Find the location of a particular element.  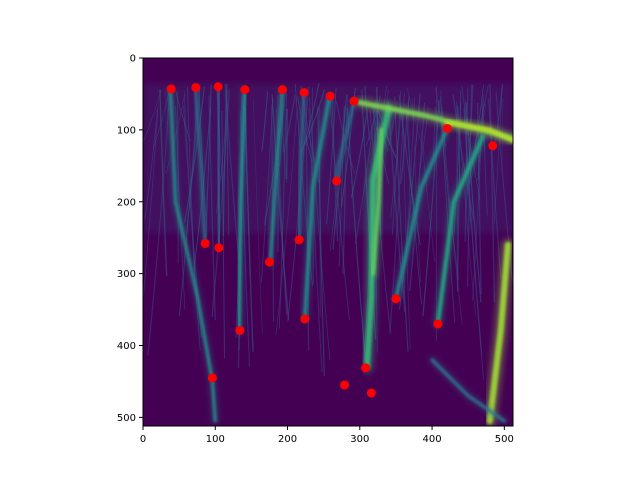

x-tick-label: 200 is located at coordinates (287, 439).